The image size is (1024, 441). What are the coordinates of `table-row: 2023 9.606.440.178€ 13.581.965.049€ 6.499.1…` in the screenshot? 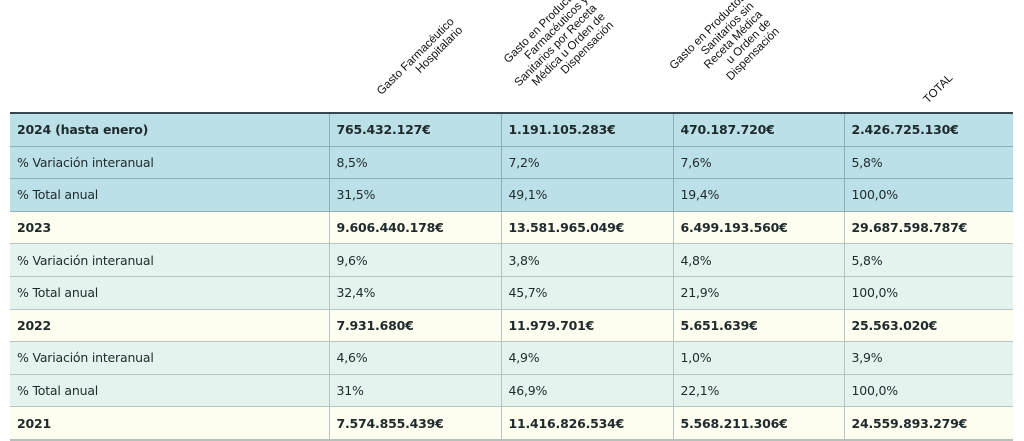 It's located at (511, 227).